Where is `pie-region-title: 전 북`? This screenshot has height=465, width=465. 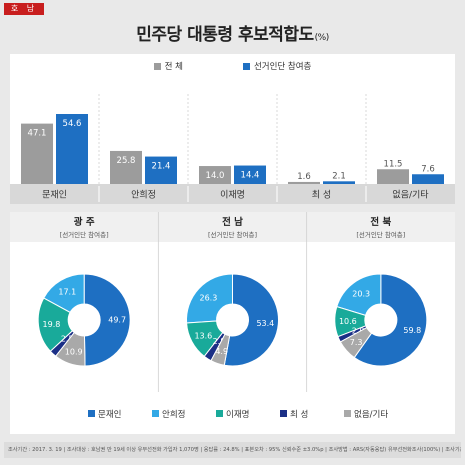 pie-region-title: 전 북 is located at coordinates (380, 222).